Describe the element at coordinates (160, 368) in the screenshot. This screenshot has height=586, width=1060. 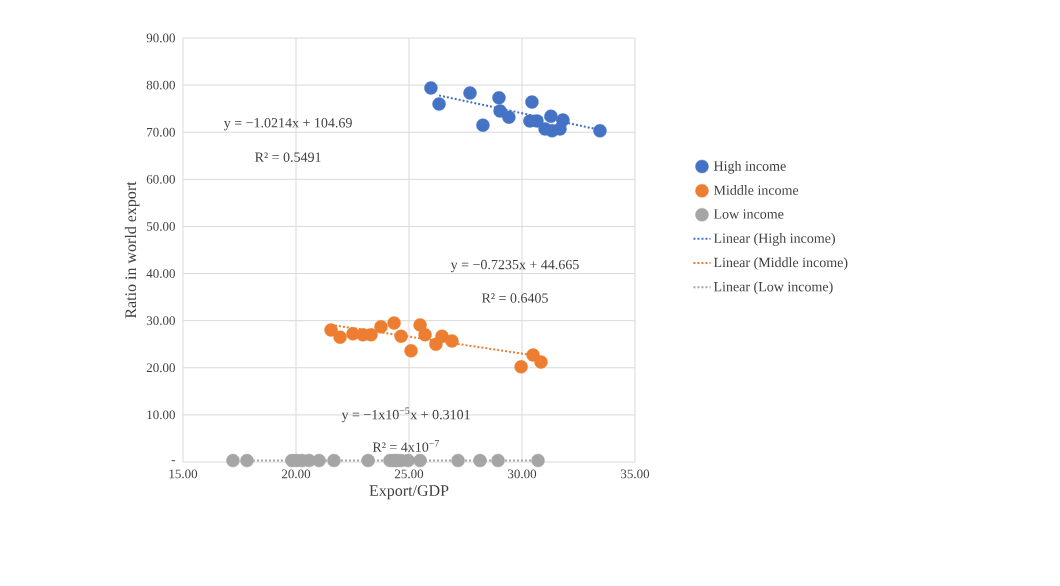
I see `y-tick-label: 20.00` at that location.